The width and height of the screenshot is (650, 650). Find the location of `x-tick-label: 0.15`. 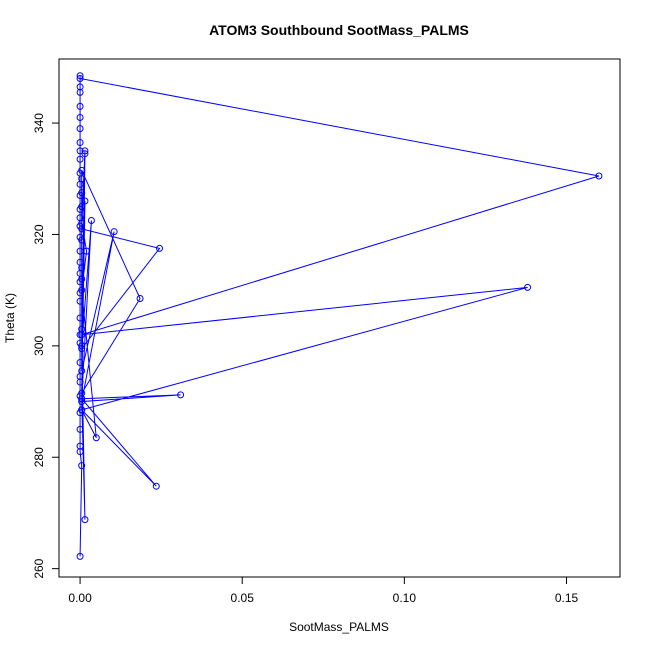

x-tick-label: 0.15 is located at coordinates (567, 598).